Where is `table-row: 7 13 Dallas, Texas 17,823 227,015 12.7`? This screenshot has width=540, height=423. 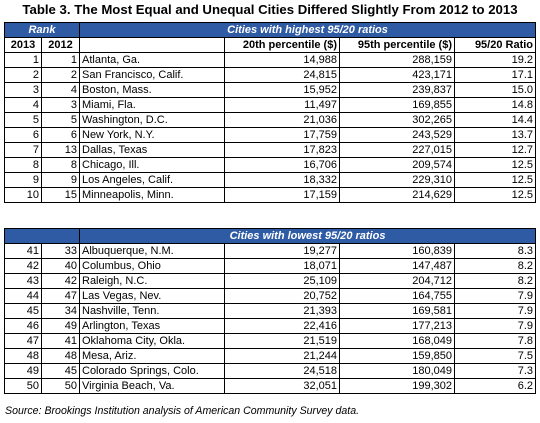
table-row: 7 13 Dallas, Texas 17,823 227,015 12.7 is located at coordinates (270, 150).